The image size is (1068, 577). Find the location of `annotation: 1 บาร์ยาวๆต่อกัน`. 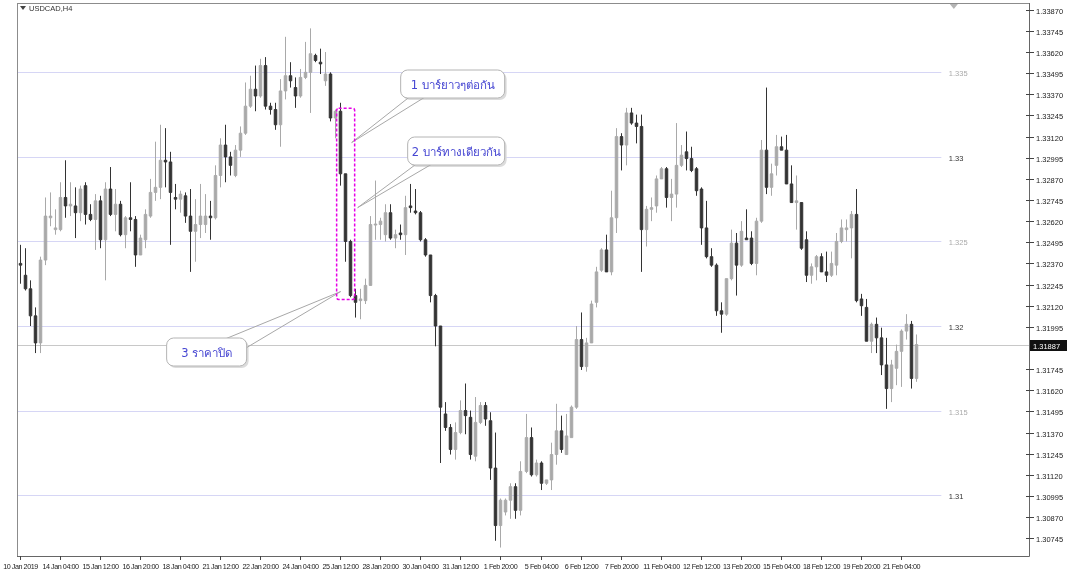

annotation: 1 บาร์ยาวๆต่อกัน is located at coordinates (452, 85).